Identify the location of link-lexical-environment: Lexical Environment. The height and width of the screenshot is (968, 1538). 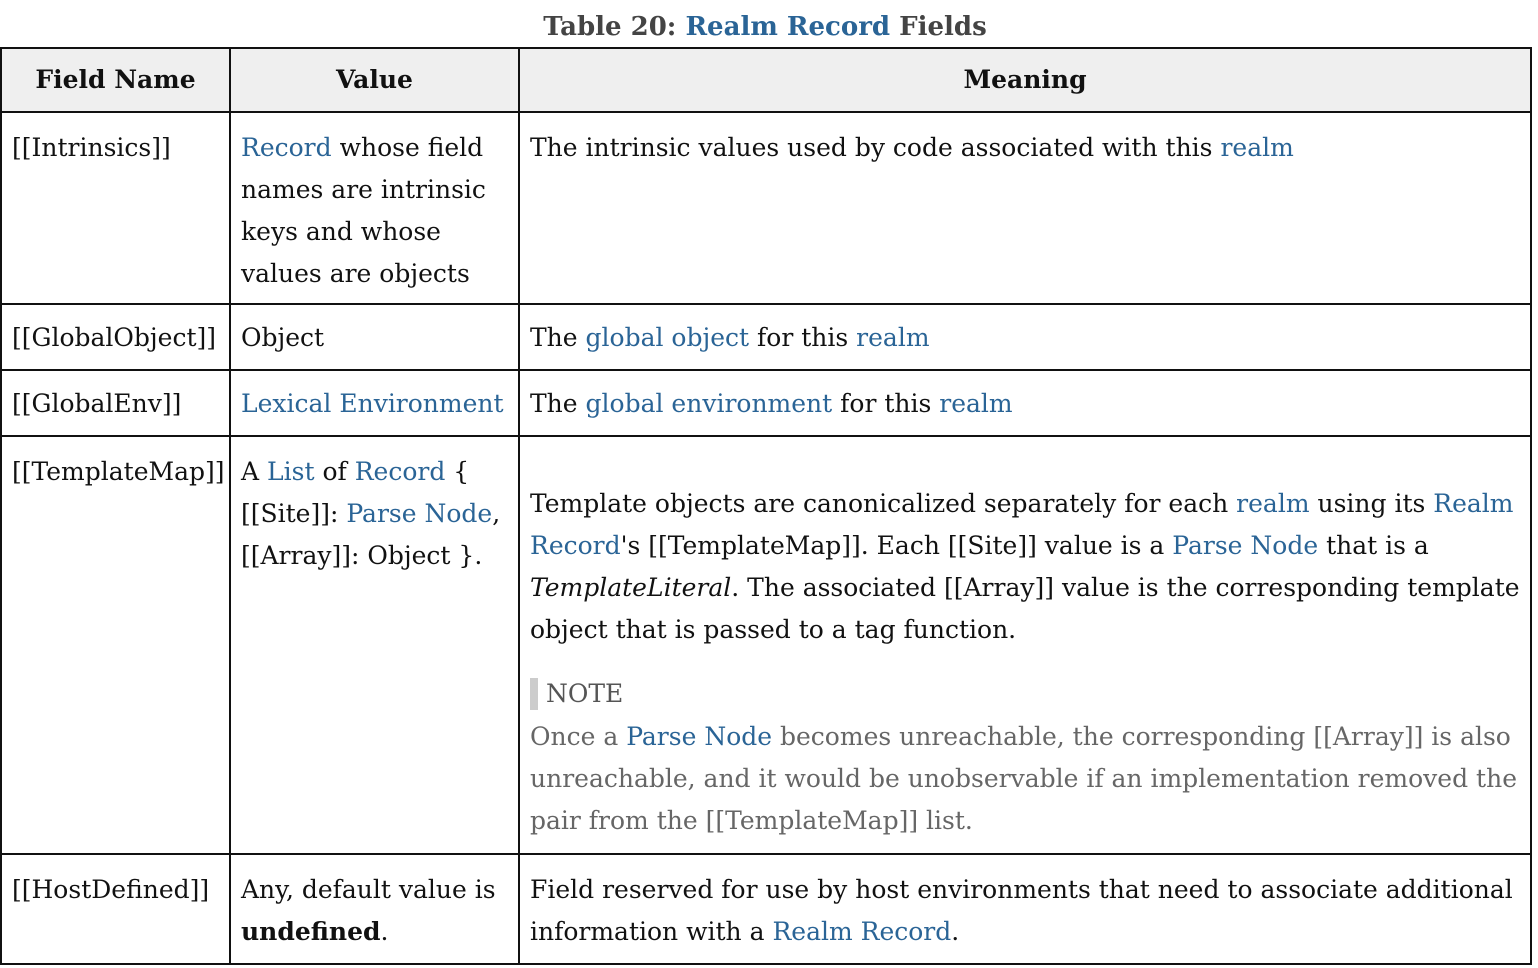
(372, 403).